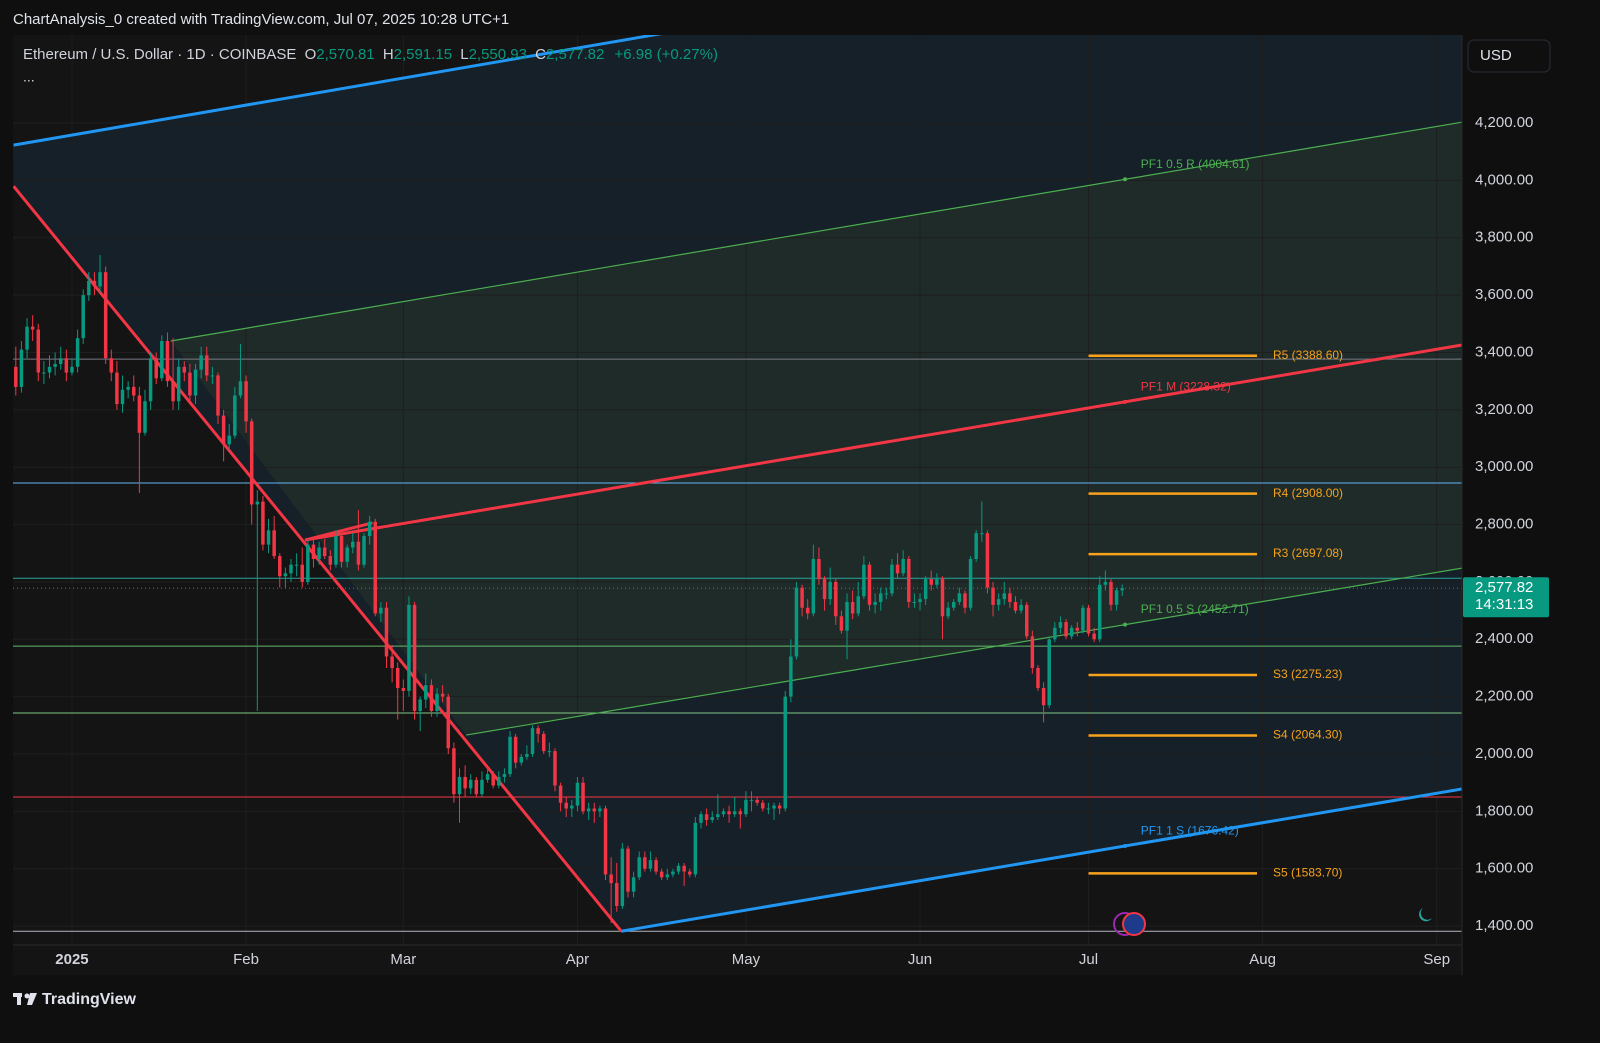 This screenshot has width=1600, height=1043. I want to click on ohlc-key: O, so click(311, 54).